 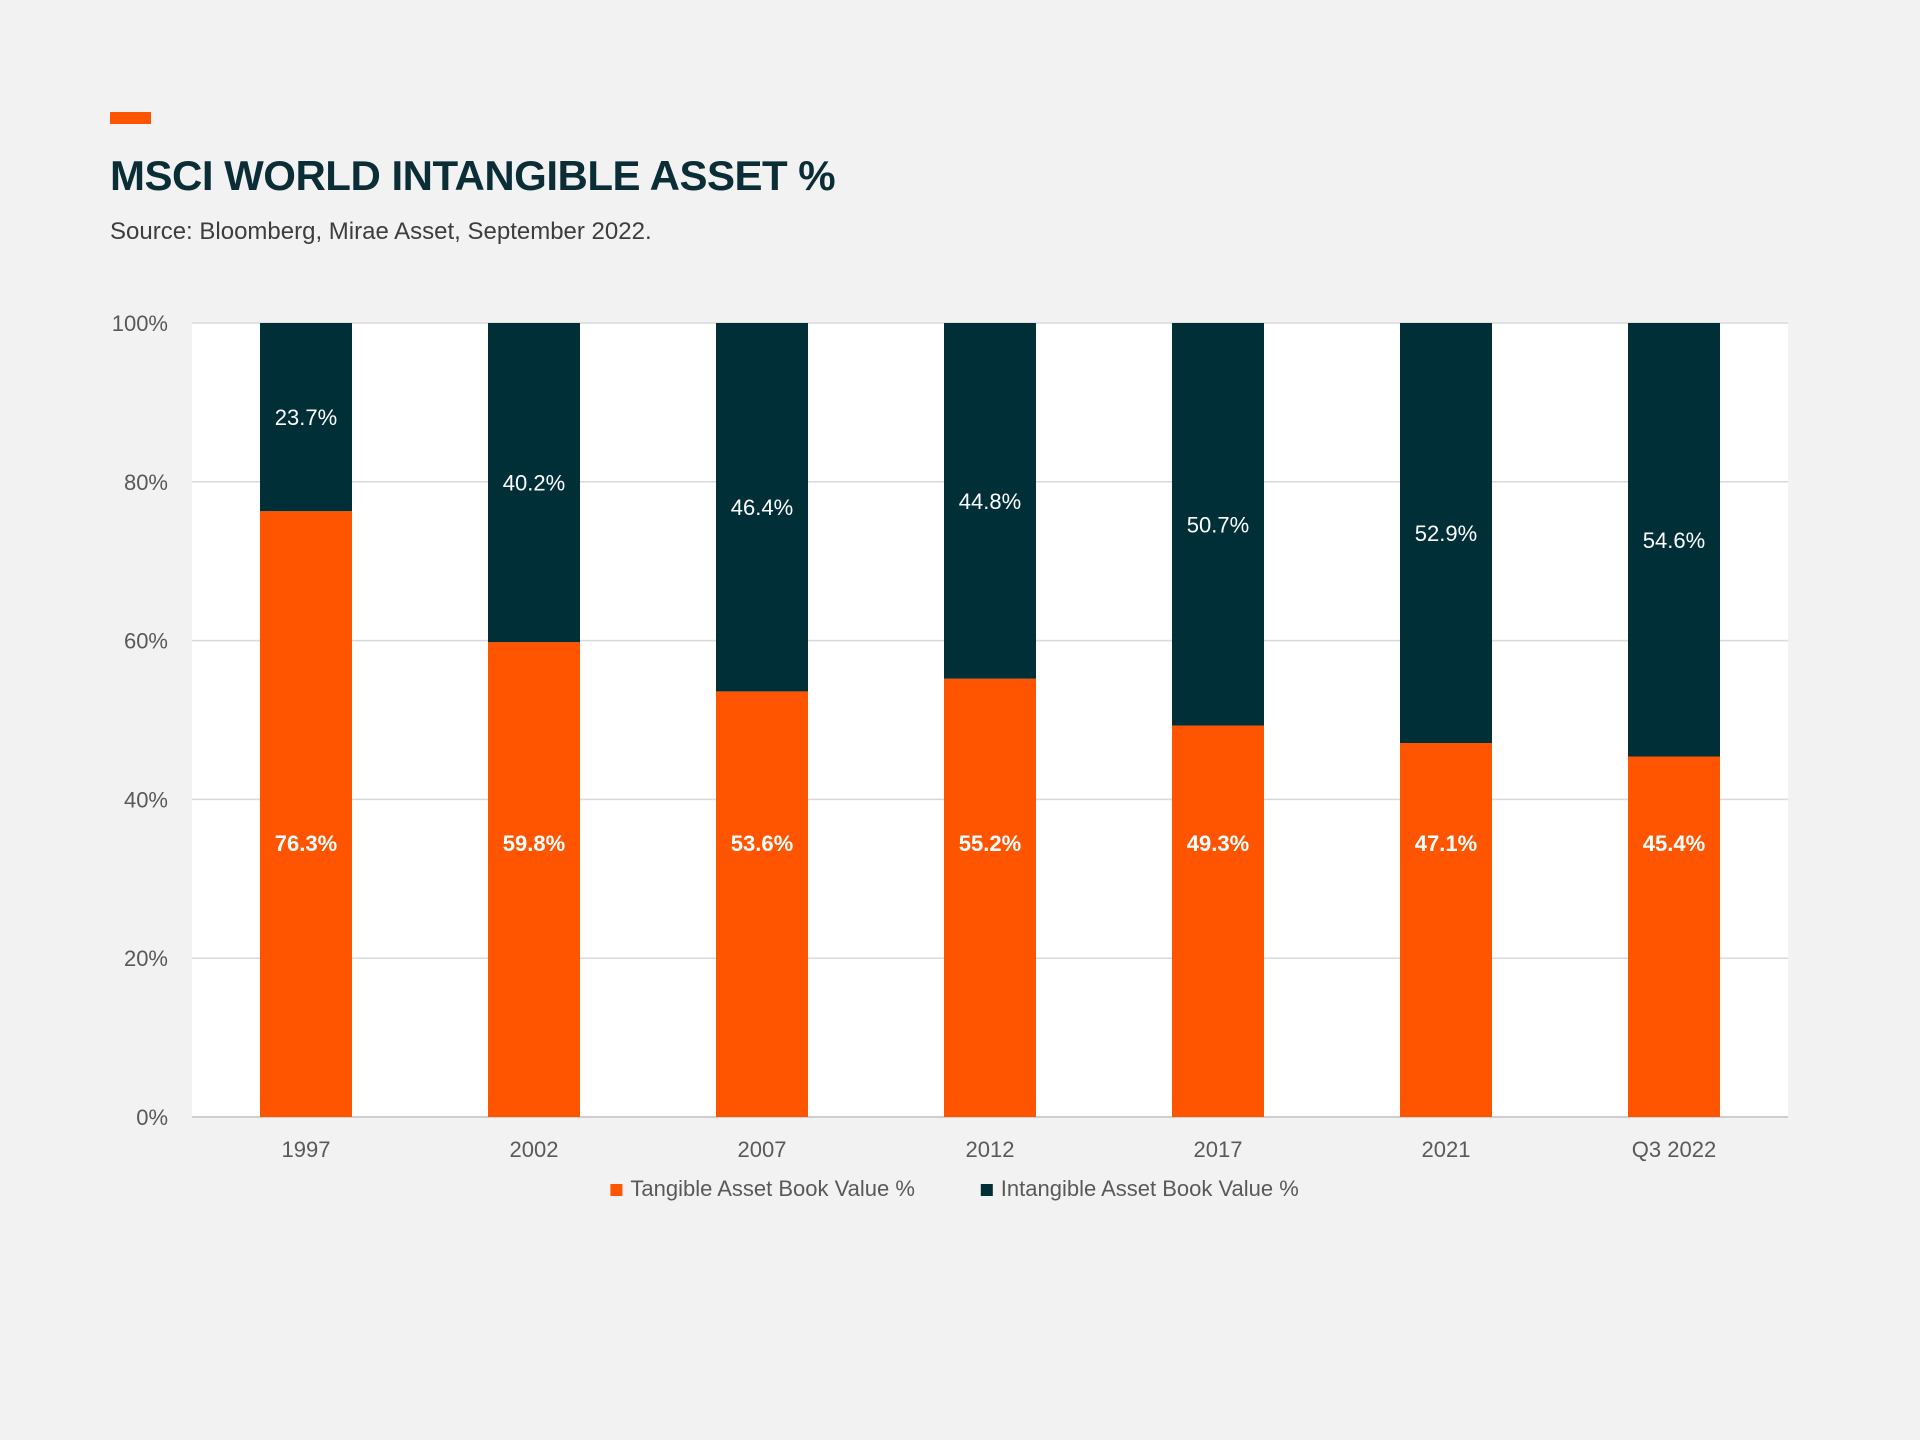 What do you see at coordinates (616, 1190) in the screenshot?
I see `legend-swatch-tangible` at bounding box center [616, 1190].